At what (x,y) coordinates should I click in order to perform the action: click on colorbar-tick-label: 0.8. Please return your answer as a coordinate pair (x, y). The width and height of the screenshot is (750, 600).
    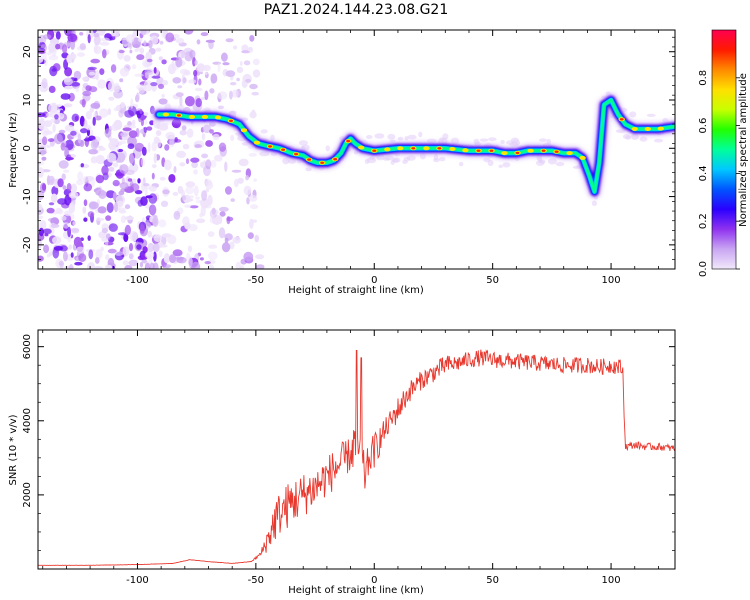
    Looking at the image, I should click on (703, 78).